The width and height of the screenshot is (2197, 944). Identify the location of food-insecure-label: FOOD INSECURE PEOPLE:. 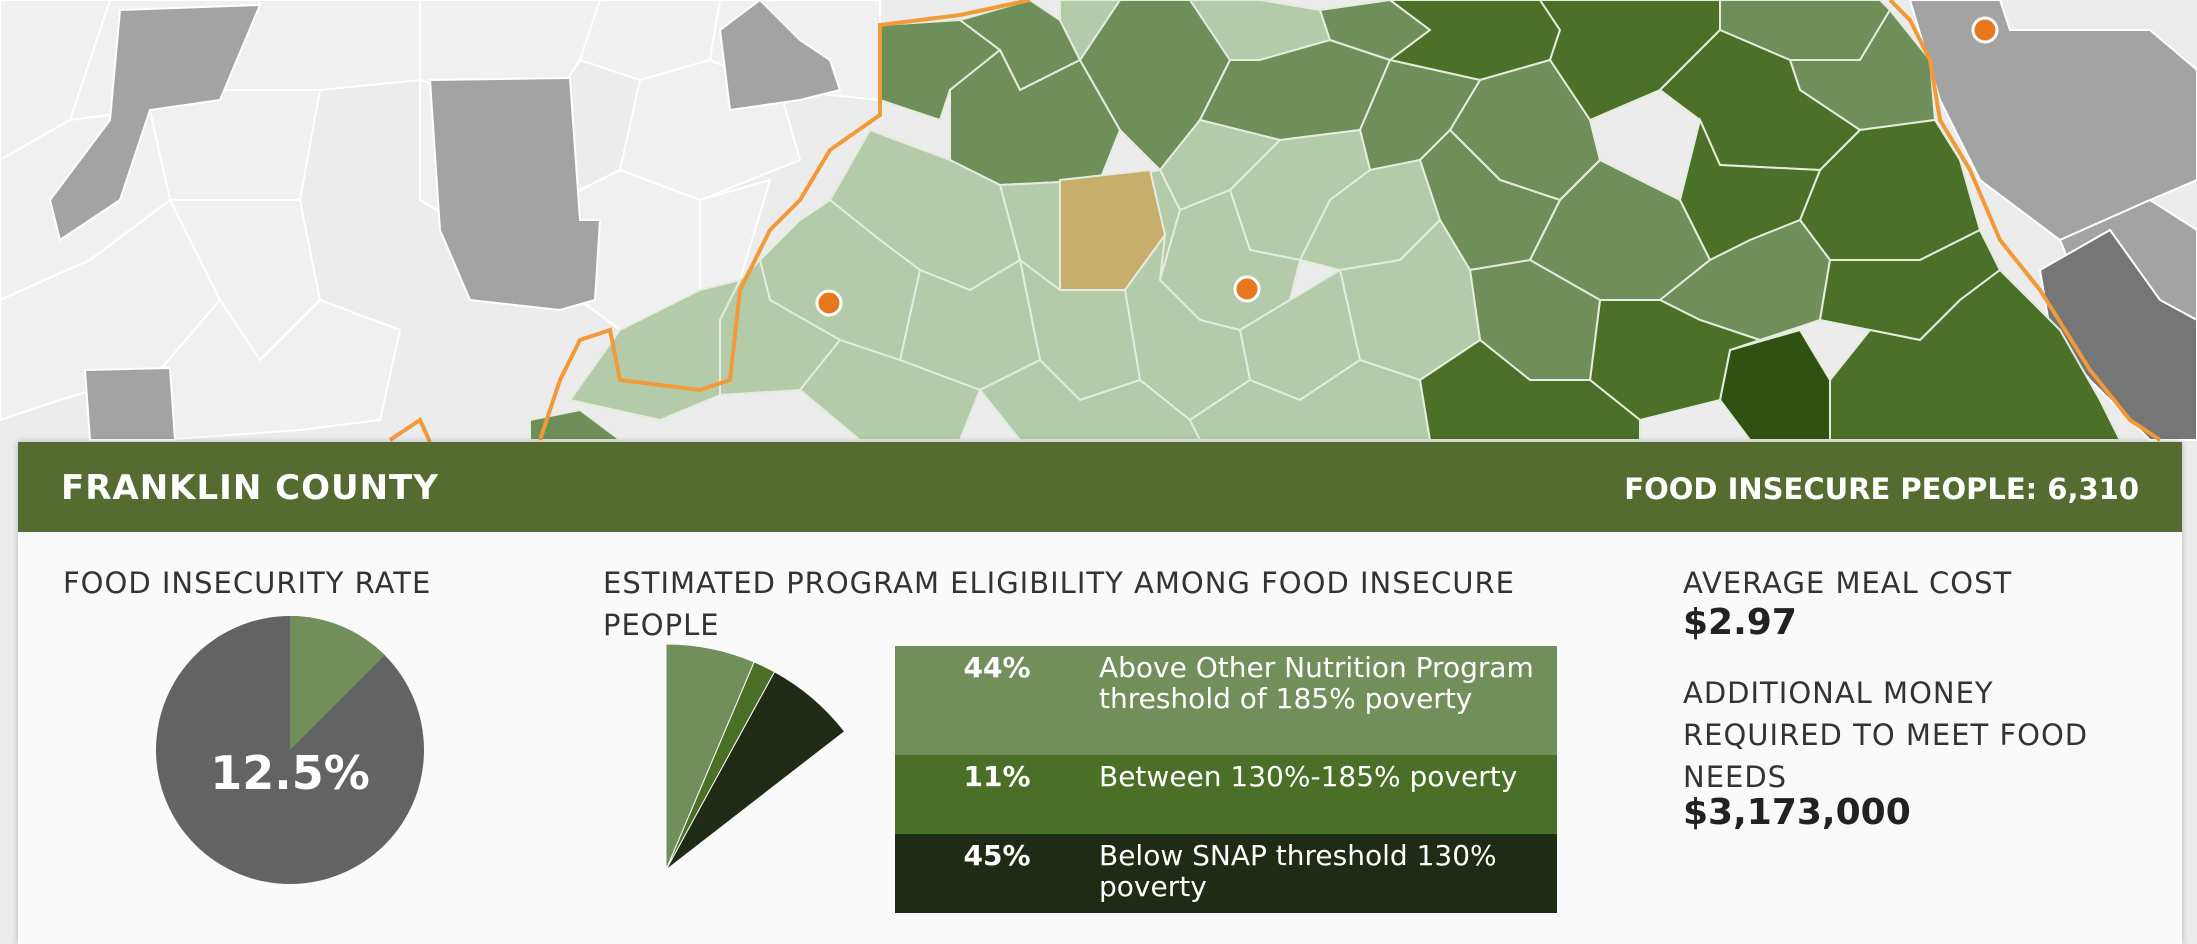
(1831, 489).